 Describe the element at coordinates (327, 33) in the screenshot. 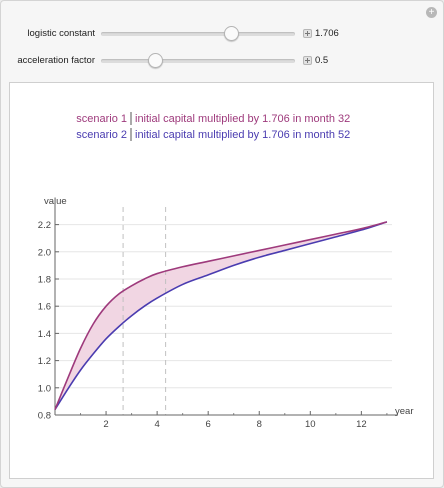

I see `logistic-constant-value: 1.706` at that location.